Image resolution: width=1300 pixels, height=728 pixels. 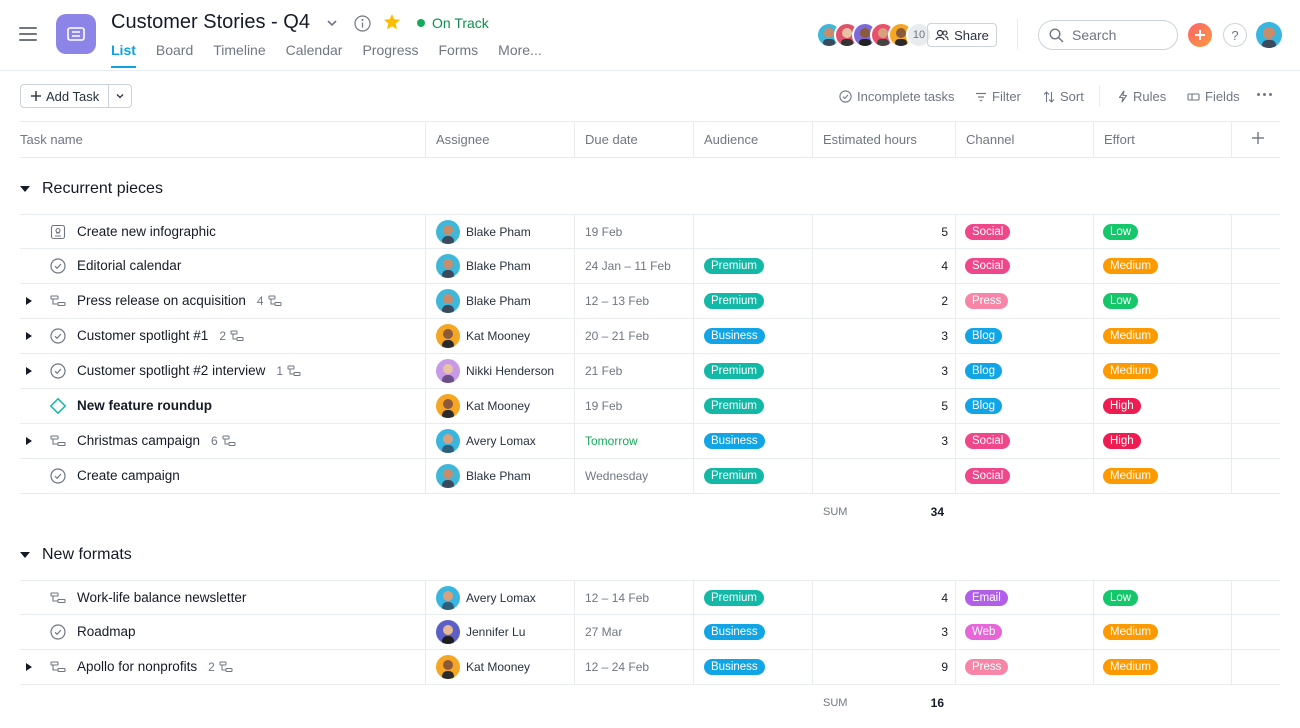 I want to click on more-options-icon, so click(x=1264, y=94).